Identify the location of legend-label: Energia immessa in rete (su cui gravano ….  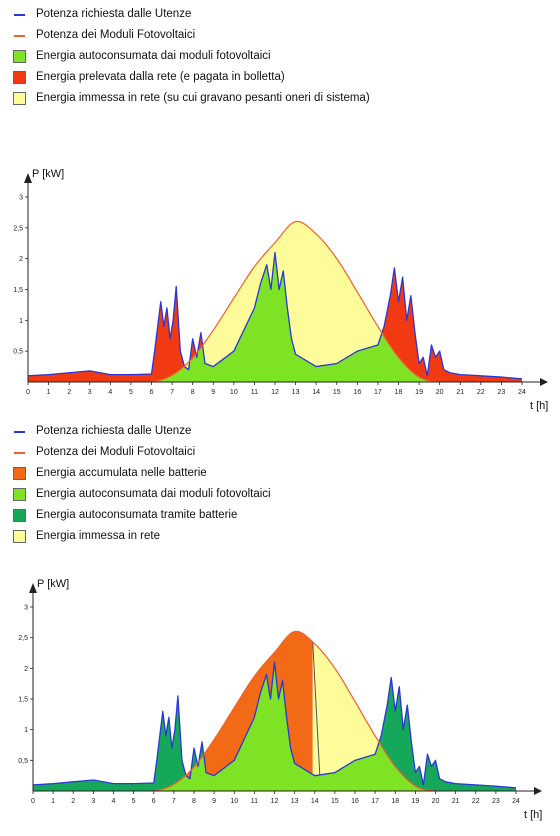
(203, 98).